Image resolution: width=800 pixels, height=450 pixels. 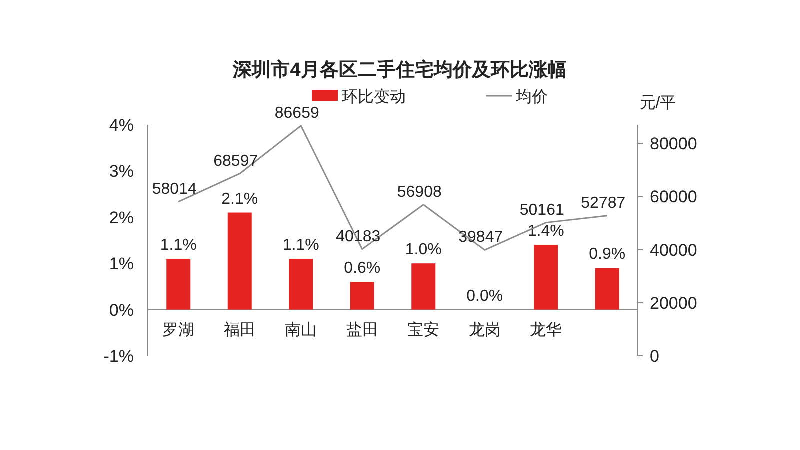 What do you see at coordinates (121, 172) in the screenshot?
I see `y-tick-label: 3%` at bounding box center [121, 172].